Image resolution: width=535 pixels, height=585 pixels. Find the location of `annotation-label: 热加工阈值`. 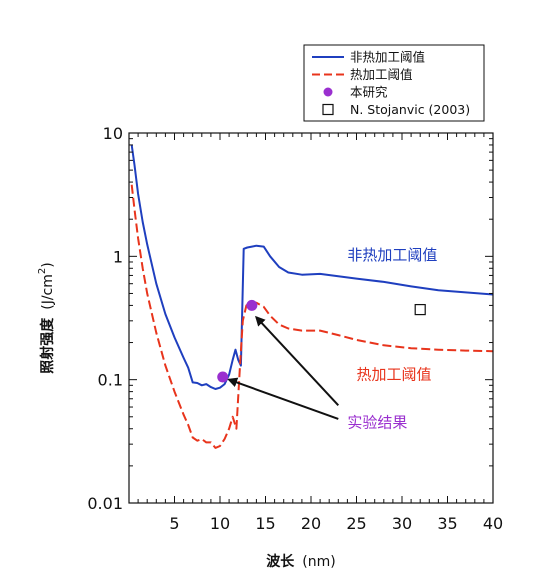

annotation-label: 热加工阈值 is located at coordinates (394, 375).